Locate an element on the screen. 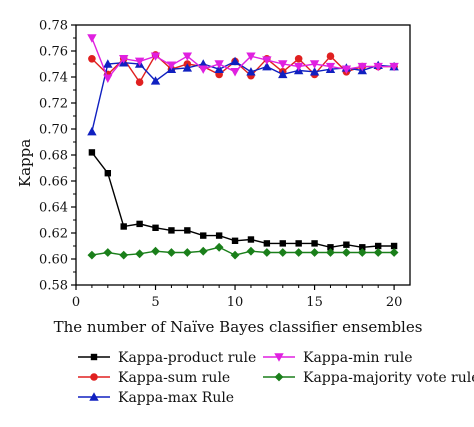 The image size is (474, 427). series-kappa-majority-vote-rule is located at coordinates (243, 251).